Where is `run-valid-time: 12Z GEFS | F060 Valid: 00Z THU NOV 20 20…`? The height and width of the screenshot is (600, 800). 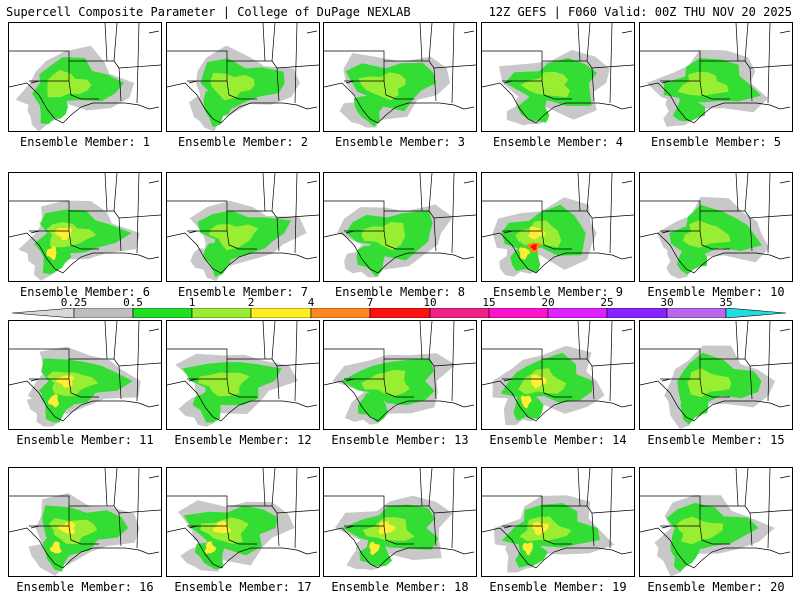
run-valid-time: 12Z GEFS | F060 Valid: 00Z THU NOV 20 20… is located at coordinates (640, 12).